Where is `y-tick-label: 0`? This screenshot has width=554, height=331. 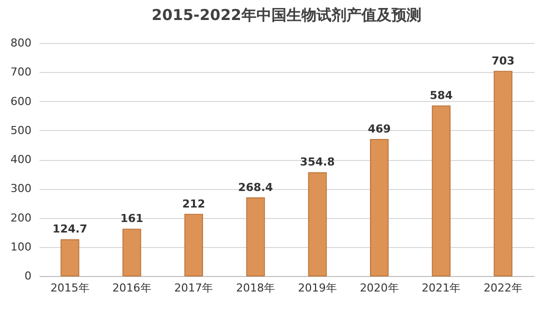
y-tick-label: 0 is located at coordinates (28, 276).